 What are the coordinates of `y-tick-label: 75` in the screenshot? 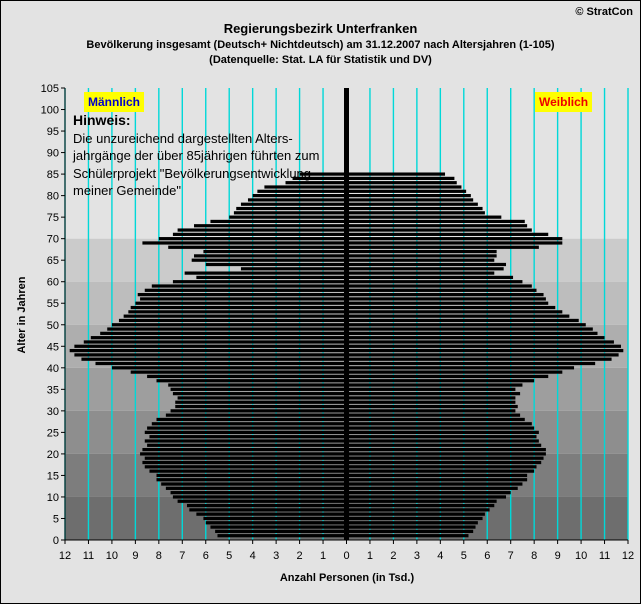 It's located at (53, 218).